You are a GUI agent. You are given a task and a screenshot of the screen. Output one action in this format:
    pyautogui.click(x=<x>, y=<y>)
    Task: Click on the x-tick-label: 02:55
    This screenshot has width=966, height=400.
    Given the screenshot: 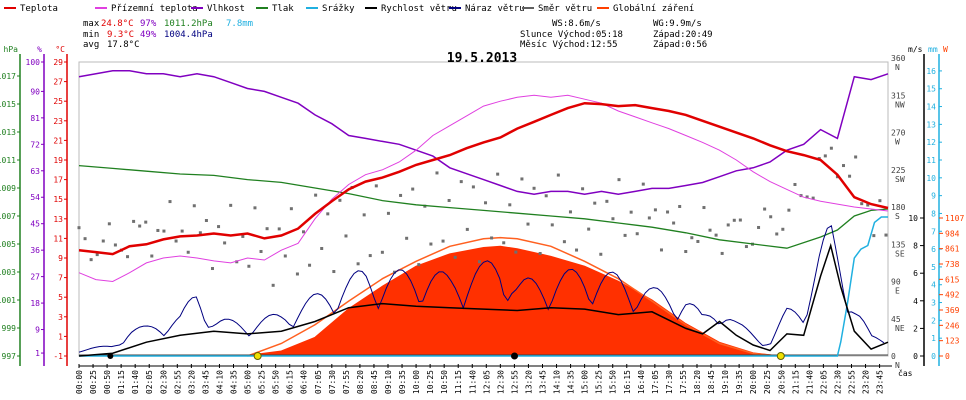 What is the action you would take?
    pyautogui.click(x=177, y=382)
    